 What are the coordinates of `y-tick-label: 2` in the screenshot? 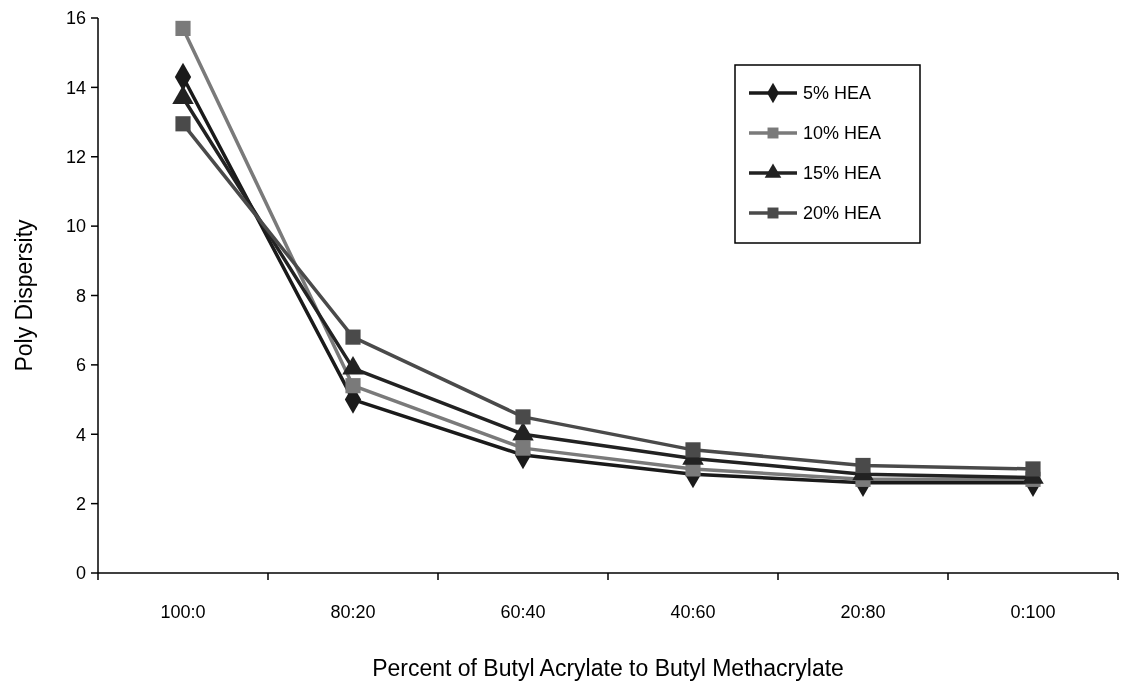 It's located at (80, 503).